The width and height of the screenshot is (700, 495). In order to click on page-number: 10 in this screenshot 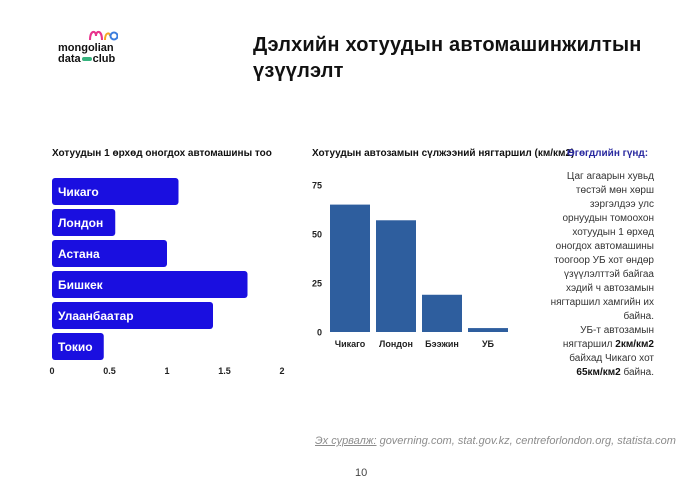, I will do `click(361, 473)`.